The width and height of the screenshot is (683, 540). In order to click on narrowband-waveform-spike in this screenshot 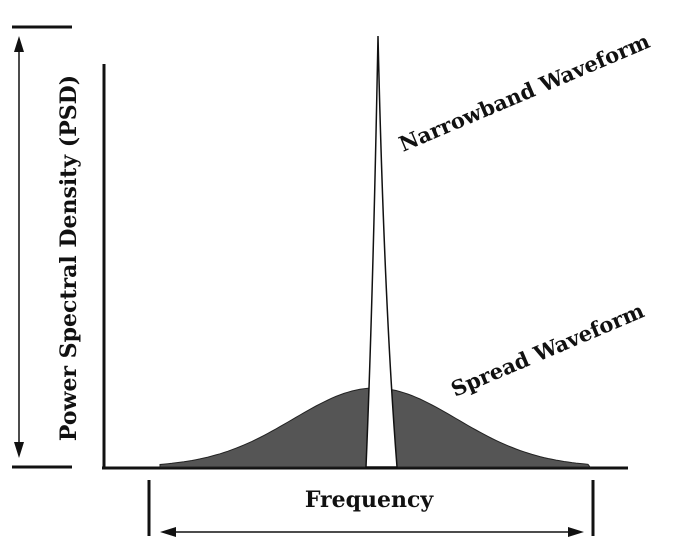, I will do `click(381, 251)`.